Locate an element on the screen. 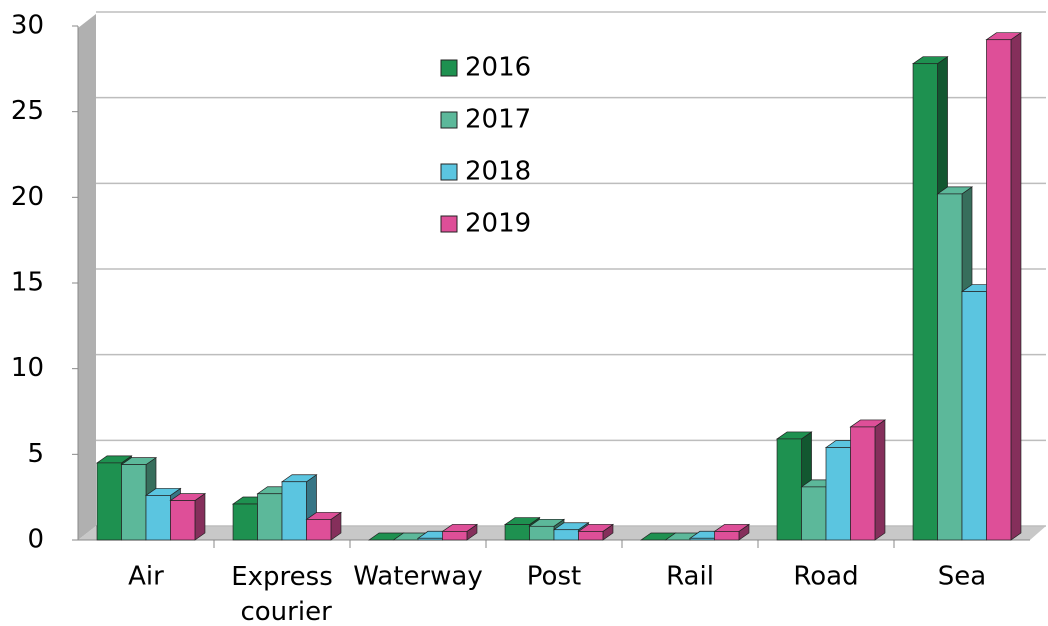 The width and height of the screenshot is (1048, 626). y-tick-label: 25 is located at coordinates (27, 111).